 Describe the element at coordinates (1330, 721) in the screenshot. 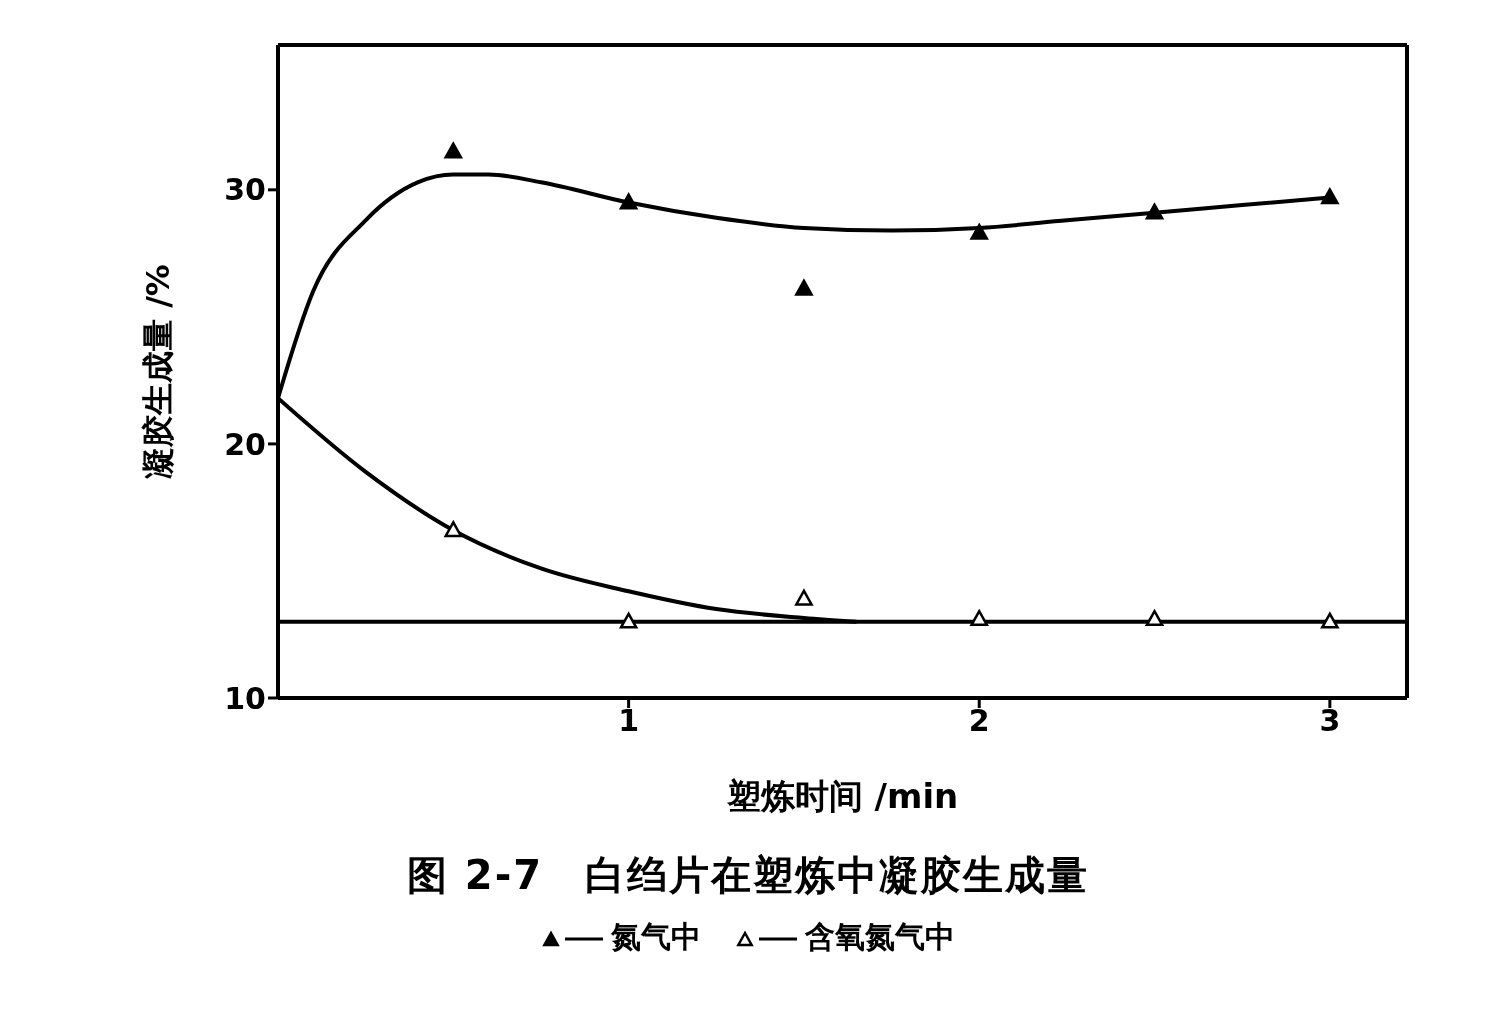

I see `x-tick-label: 3` at that location.